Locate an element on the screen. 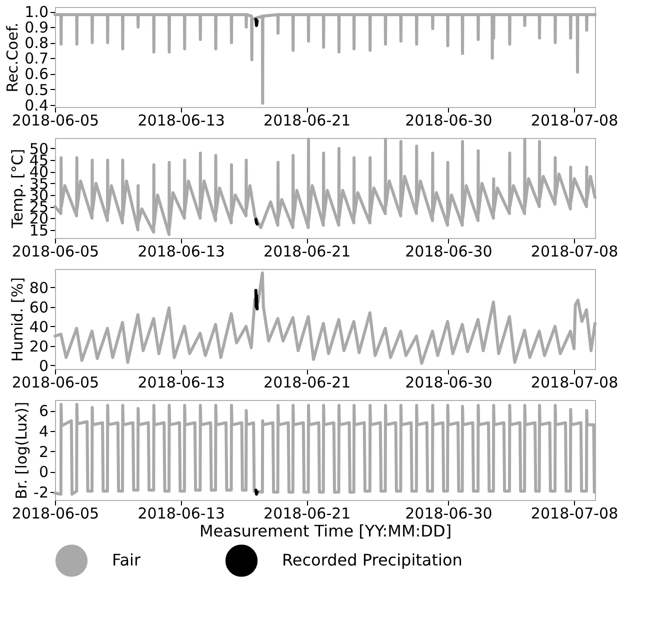  y-tick-label: -2 is located at coordinates (41, 493).